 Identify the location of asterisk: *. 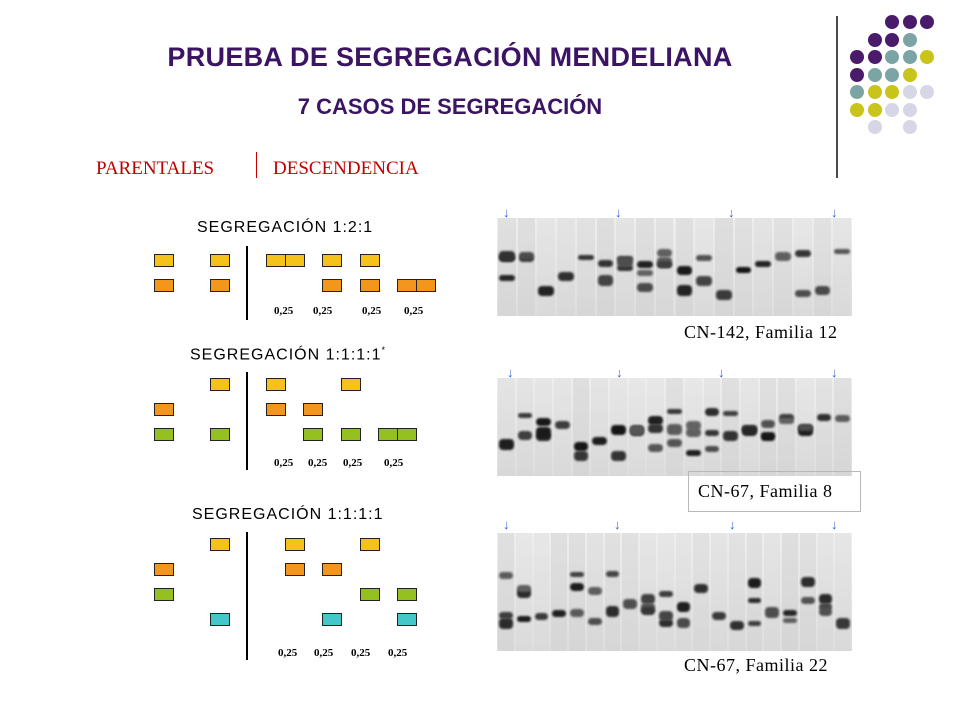
(384, 350).